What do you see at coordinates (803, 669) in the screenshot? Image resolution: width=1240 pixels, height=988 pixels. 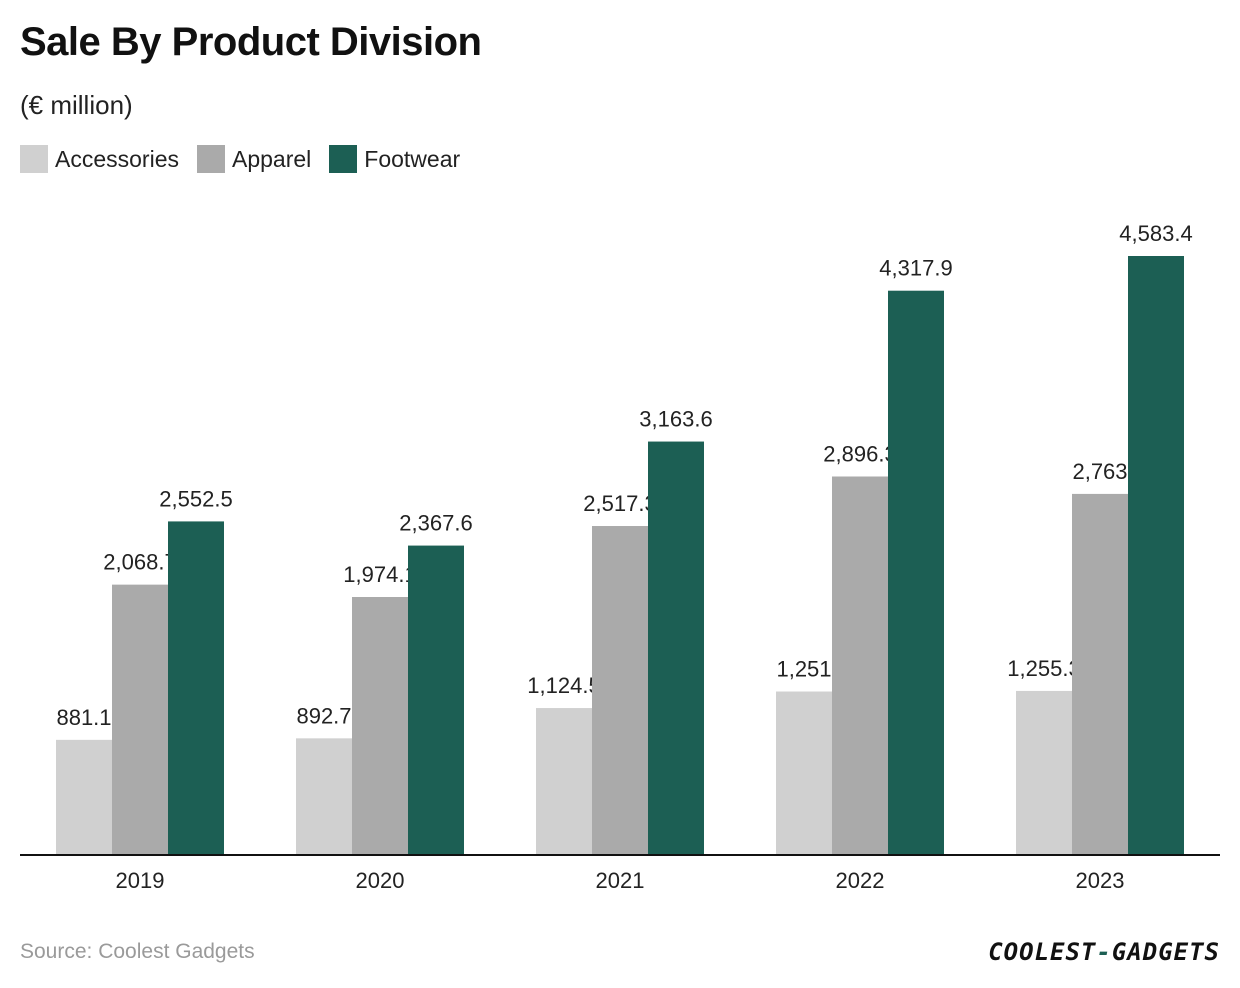 I see `data-label-accessories-2022: 1,251` at bounding box center [803, 669].